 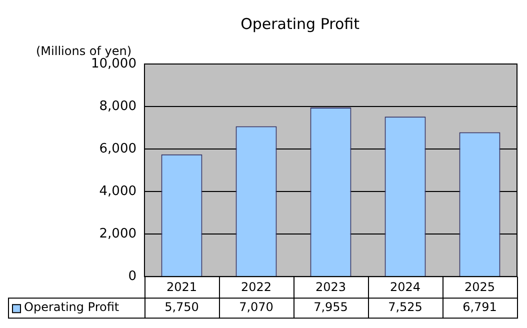 I want to click on data-label: 6,791, so click(x=479, y=307).